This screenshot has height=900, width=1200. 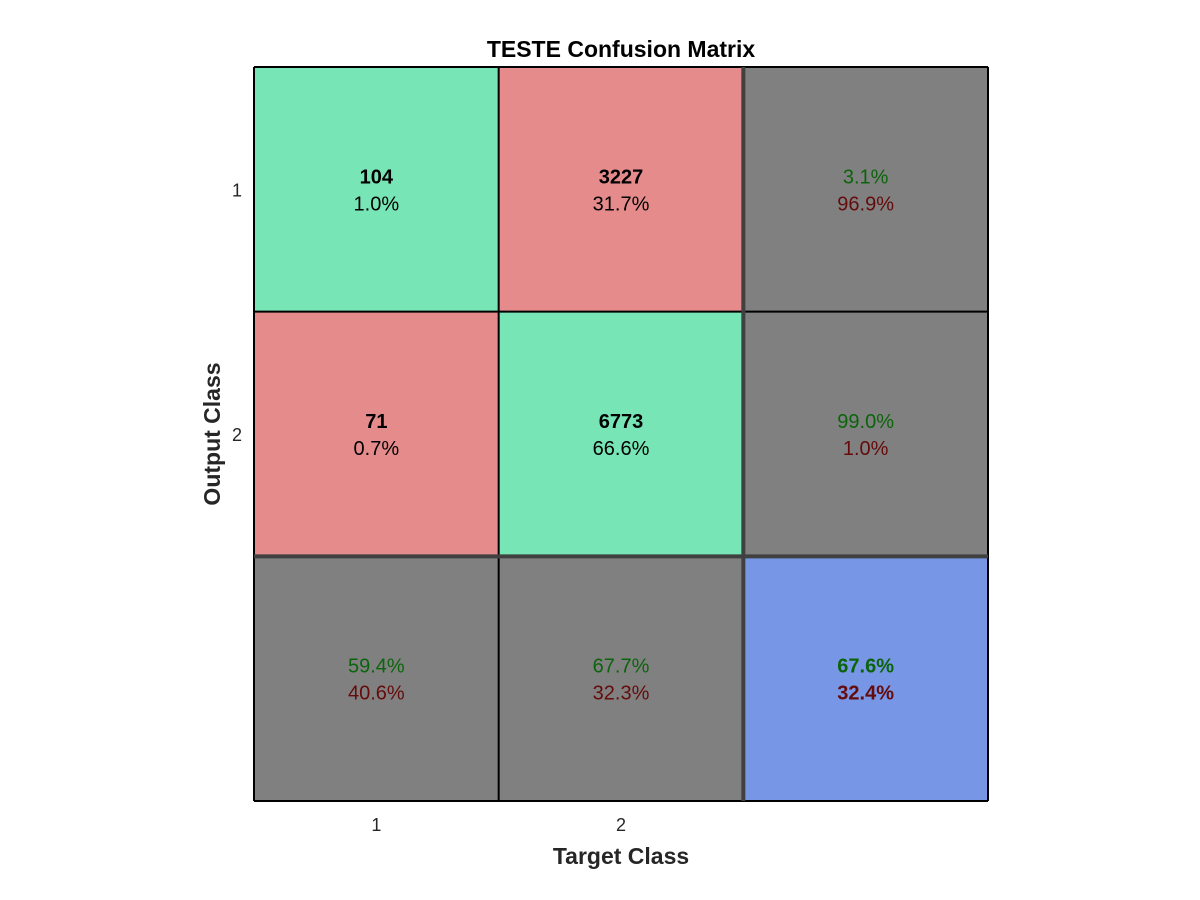 I want to click on row-summary-cell-1-bottom-label: 96.9%, so click(x=865, y=204).